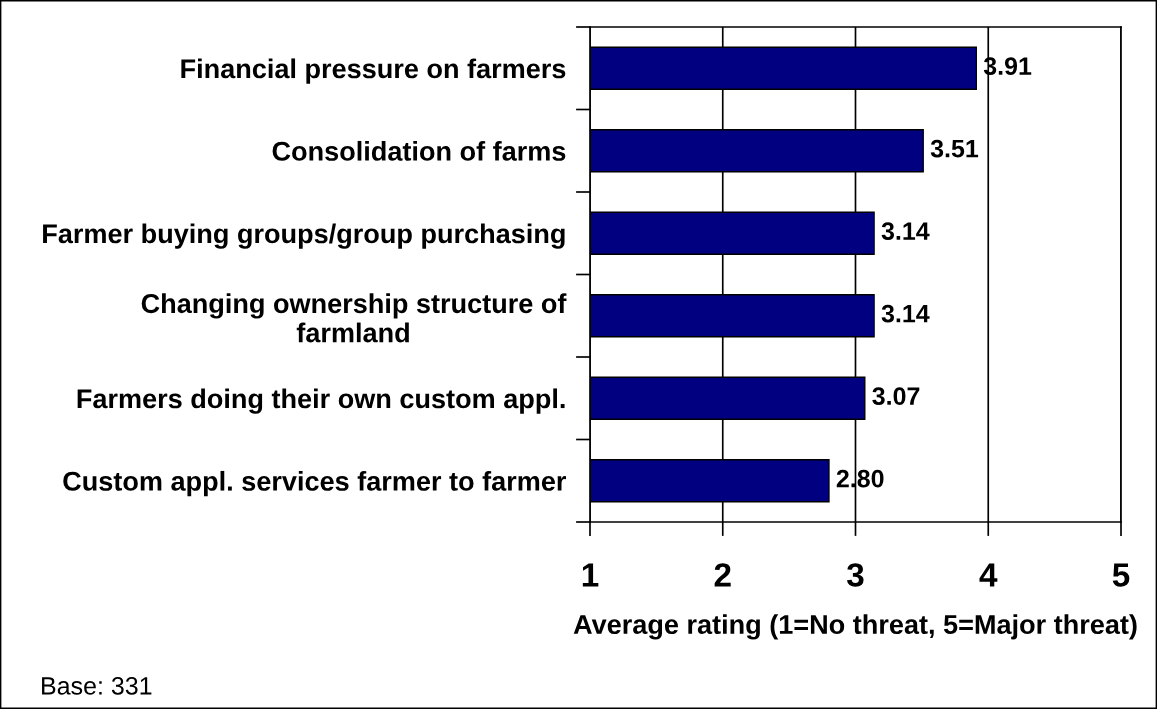 The image size is (1157, 709). What do you see at coordinates (304, 236) in the screenshot?
I see `y-tick-label: Farmer buying groups/group purchasing` at bounding box center [304, 236].